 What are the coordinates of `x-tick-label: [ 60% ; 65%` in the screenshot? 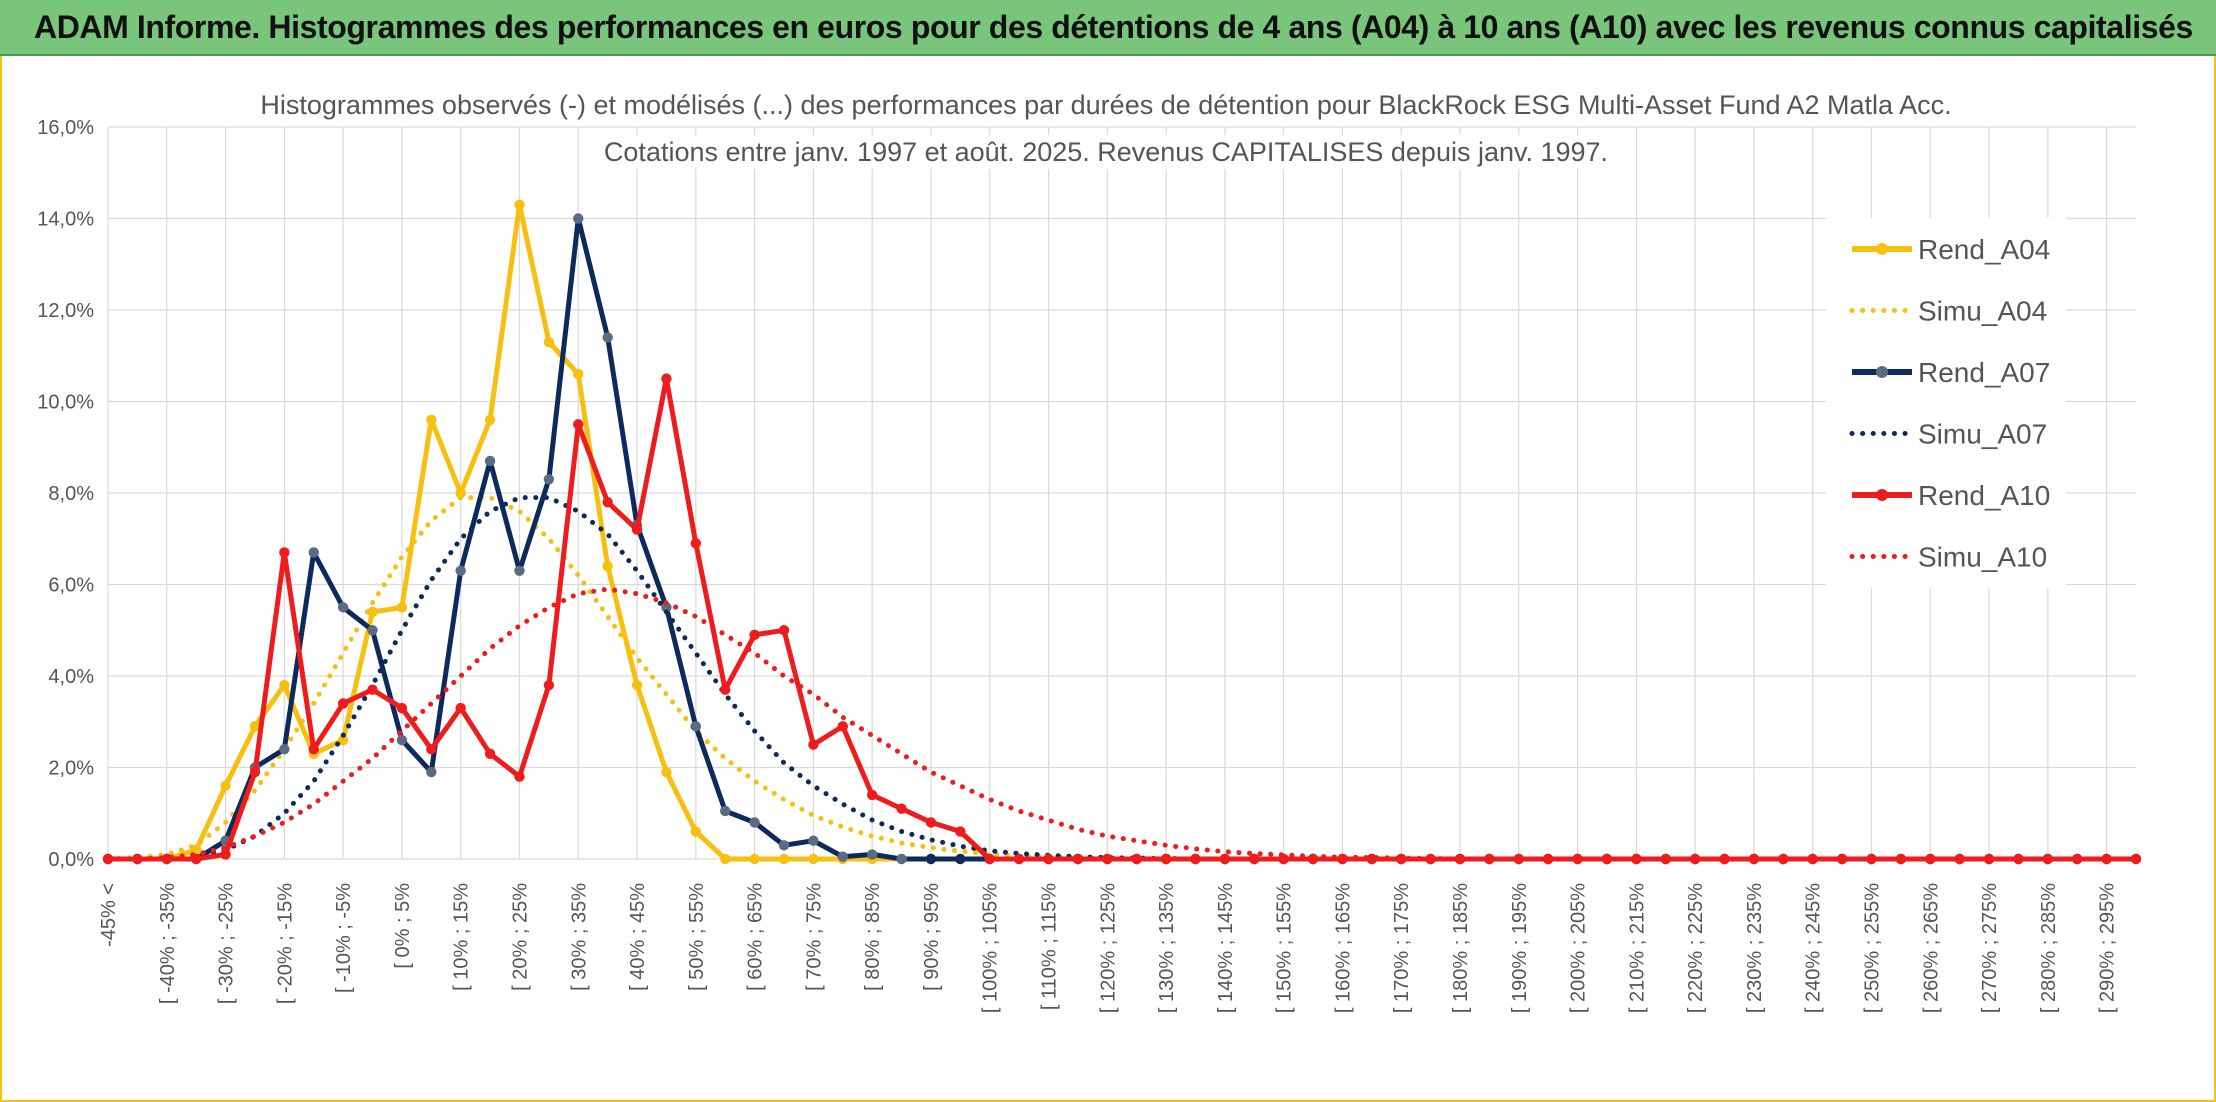 It's located at (756, 937).